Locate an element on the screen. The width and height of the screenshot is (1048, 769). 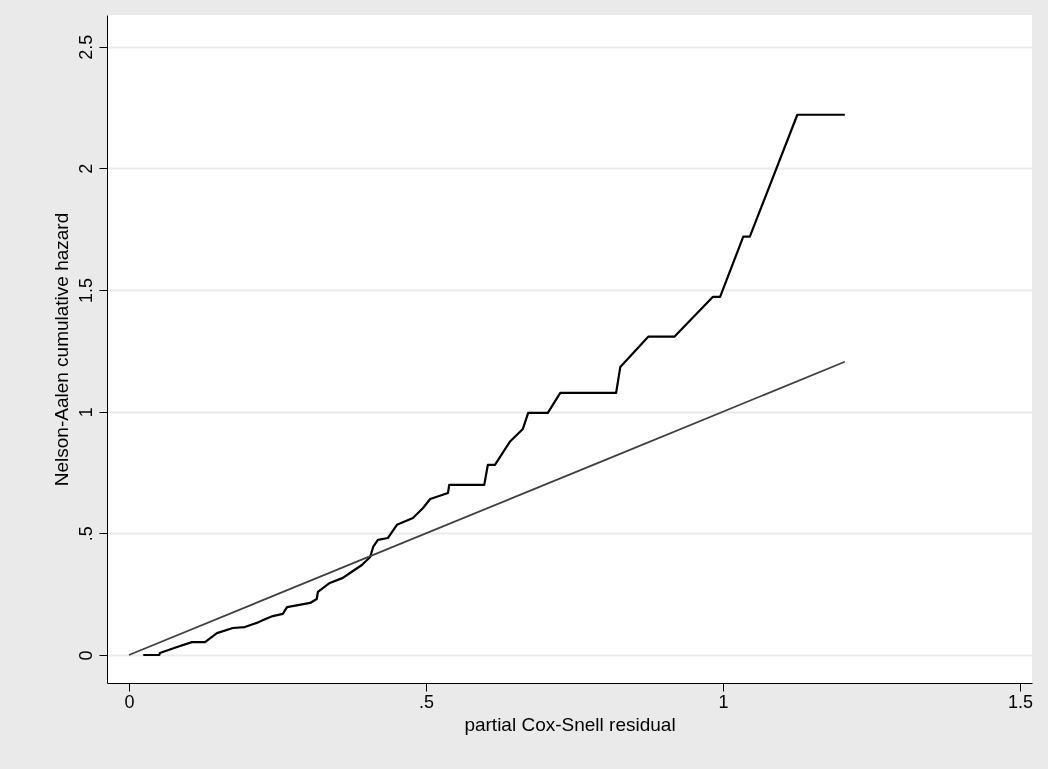
y-axis-title: Nelson-Aalen cumulative hazard is located at coordinates (61, 349).